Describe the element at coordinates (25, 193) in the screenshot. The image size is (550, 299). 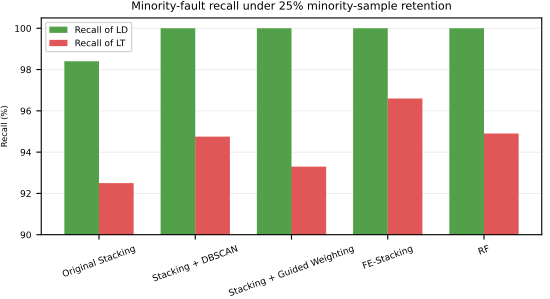
I see `y-tick-label: 92` at that location.